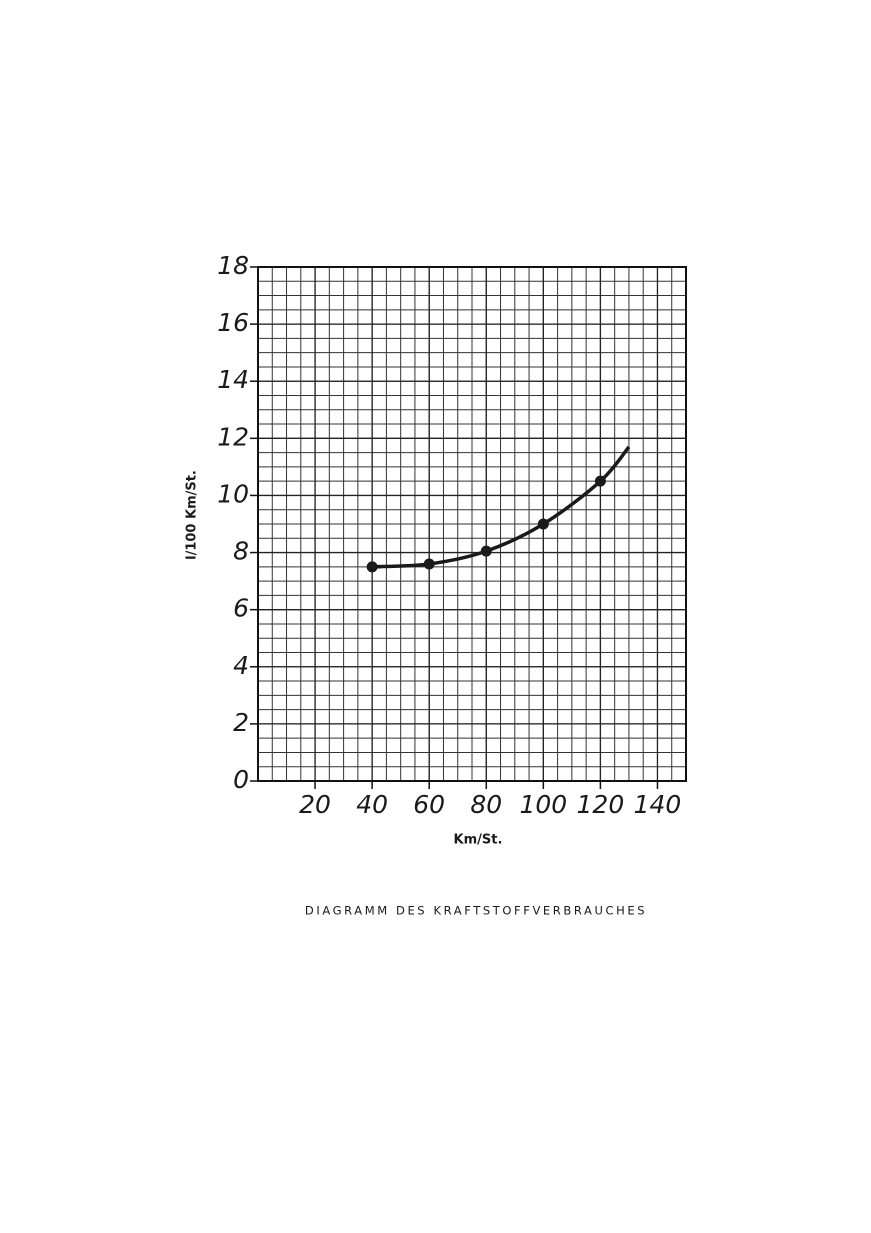 Image resolution: width=871 pixels, height=1233 pixels. I want to click on x-tick-label: 100, so click(543, 804).